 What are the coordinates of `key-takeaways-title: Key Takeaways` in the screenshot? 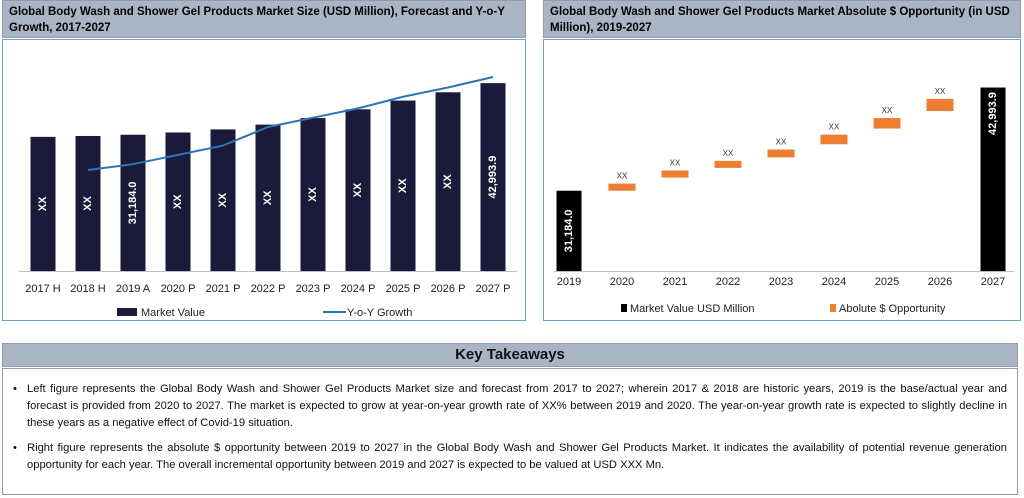 It's located at (510, 355).